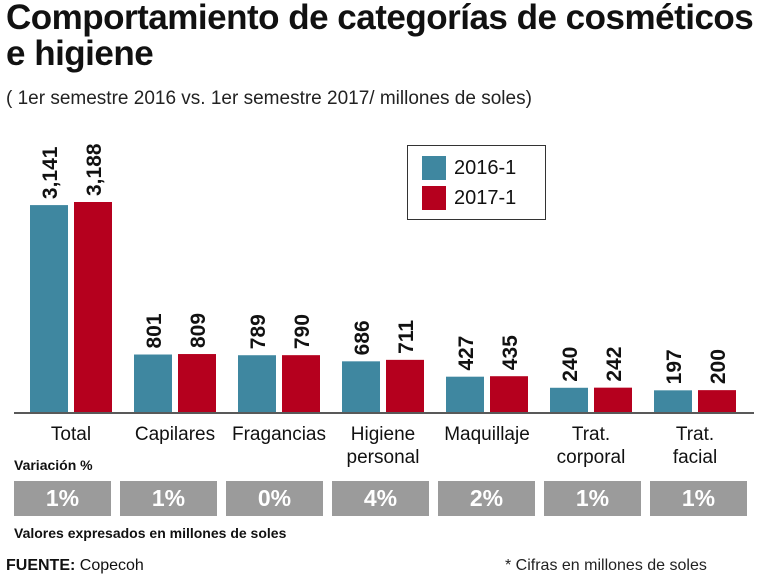 This screenshot has width=768, height=585. What do you see at coordinates (718, 366) in the screenshot?
I see `value-label: 200` at bounding box center [718, 366].